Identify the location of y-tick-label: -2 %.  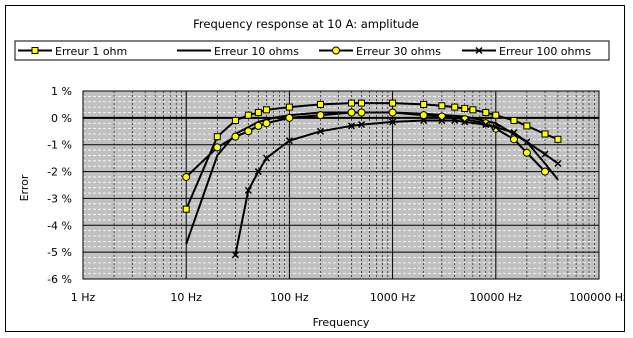
(59, 172).